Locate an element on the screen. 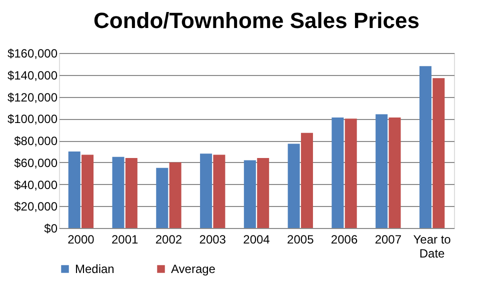 The height and width of the screenshot is (291, 488). y-tick-label: $20,000 is located at coordinates (36, 207).